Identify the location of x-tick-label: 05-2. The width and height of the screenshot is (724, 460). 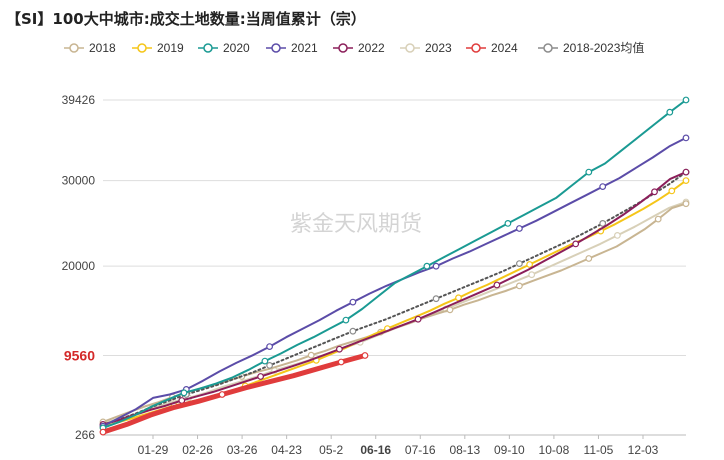
(331, 450).